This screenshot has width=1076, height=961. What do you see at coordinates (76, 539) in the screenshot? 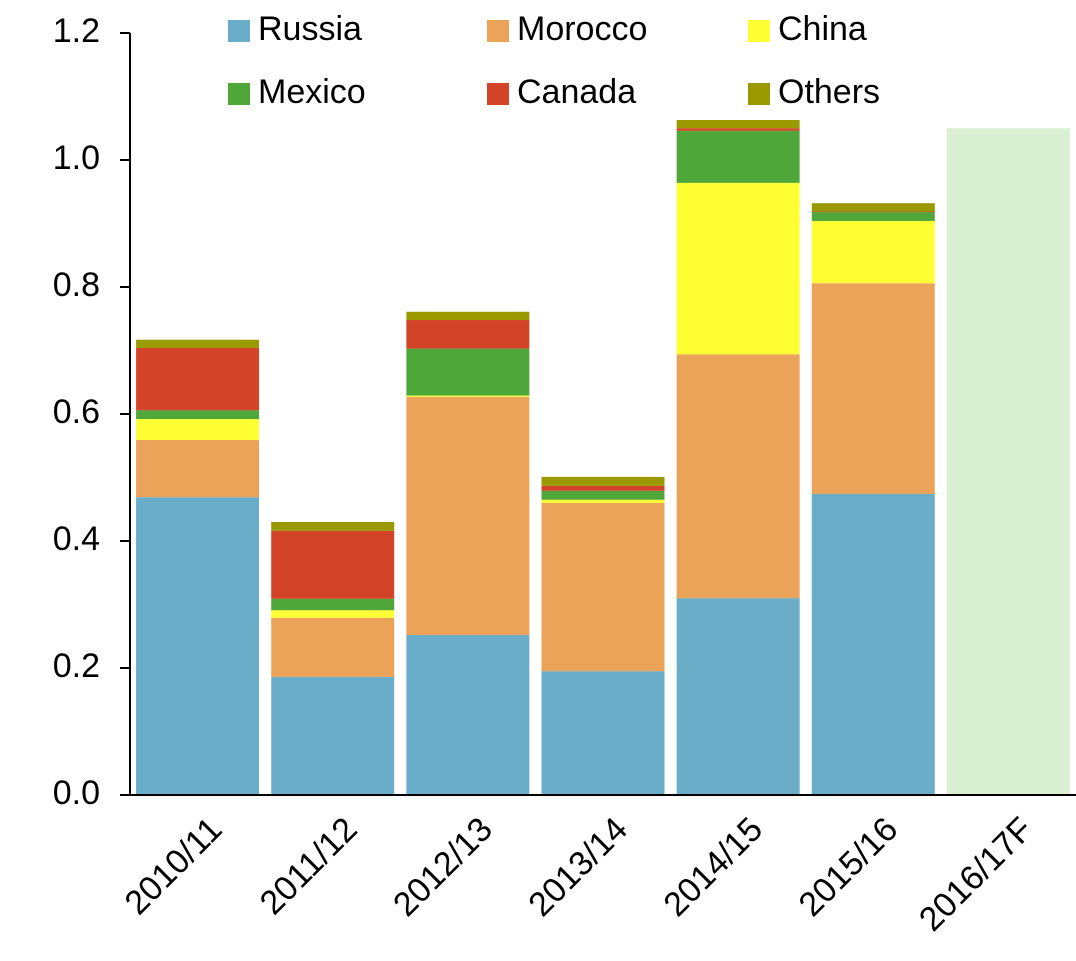
I see `y-tick-label: 0.4` at bounding box center [76, 539].